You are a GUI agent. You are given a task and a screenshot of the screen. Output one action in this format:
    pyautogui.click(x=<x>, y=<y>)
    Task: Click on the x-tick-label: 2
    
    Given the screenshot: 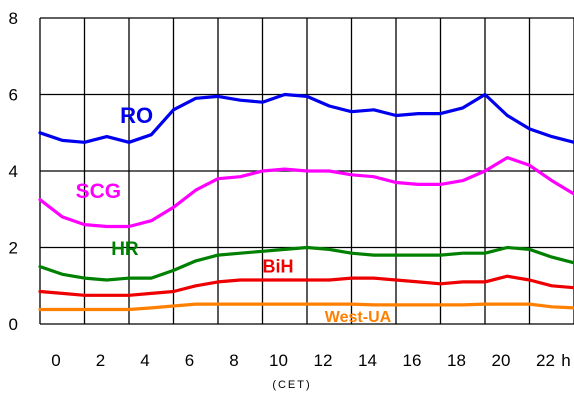 What is the action you would take?
    pyautogui.click(x=100, y=360)
    